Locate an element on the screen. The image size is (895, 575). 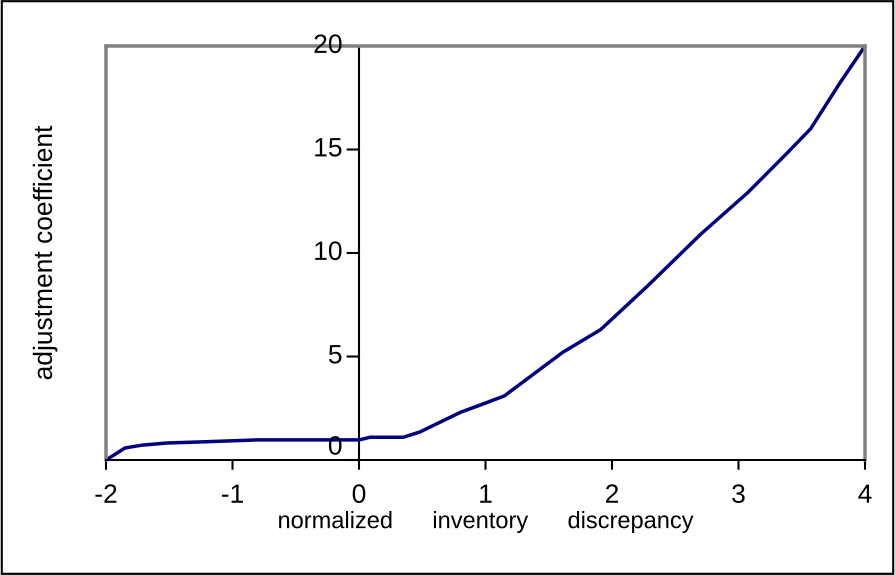
y-axis-title: adjustment coefficient is located at coordinates (45, 253).